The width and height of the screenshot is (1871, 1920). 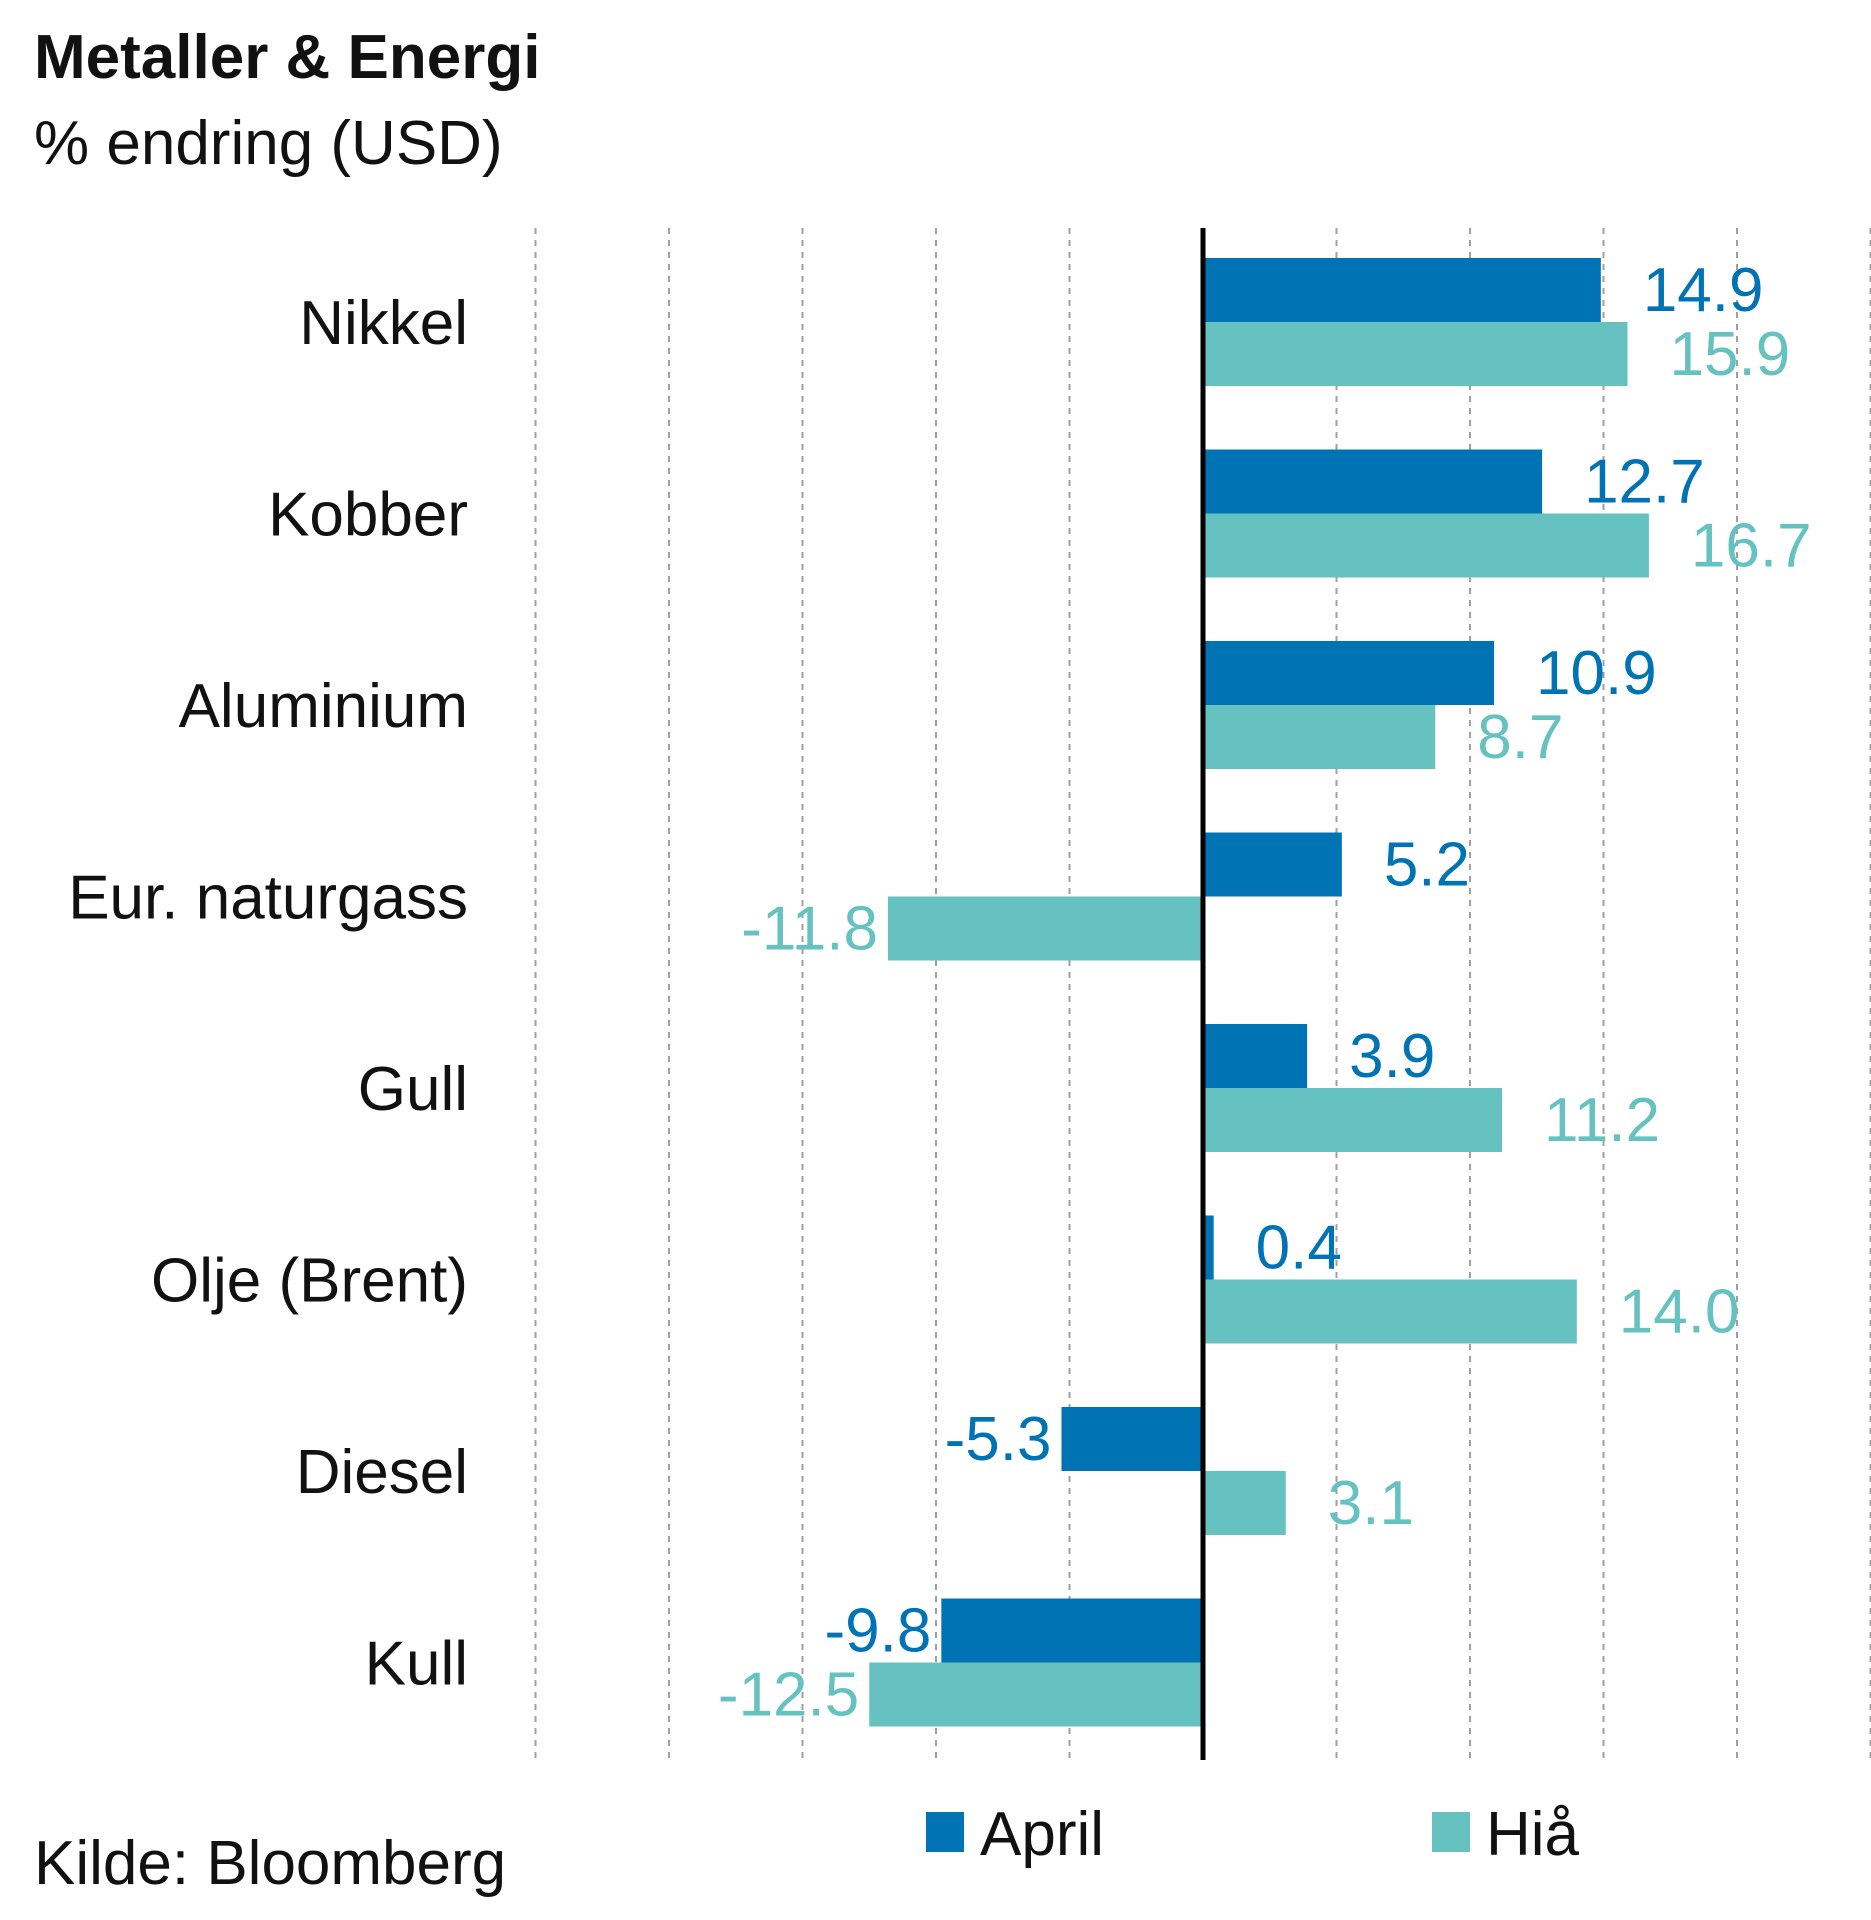 What do you see at coordinates (287, 57) in the screenshot?
I see `chart-title: Metaller & Energi` at bounding box center [287, 57].